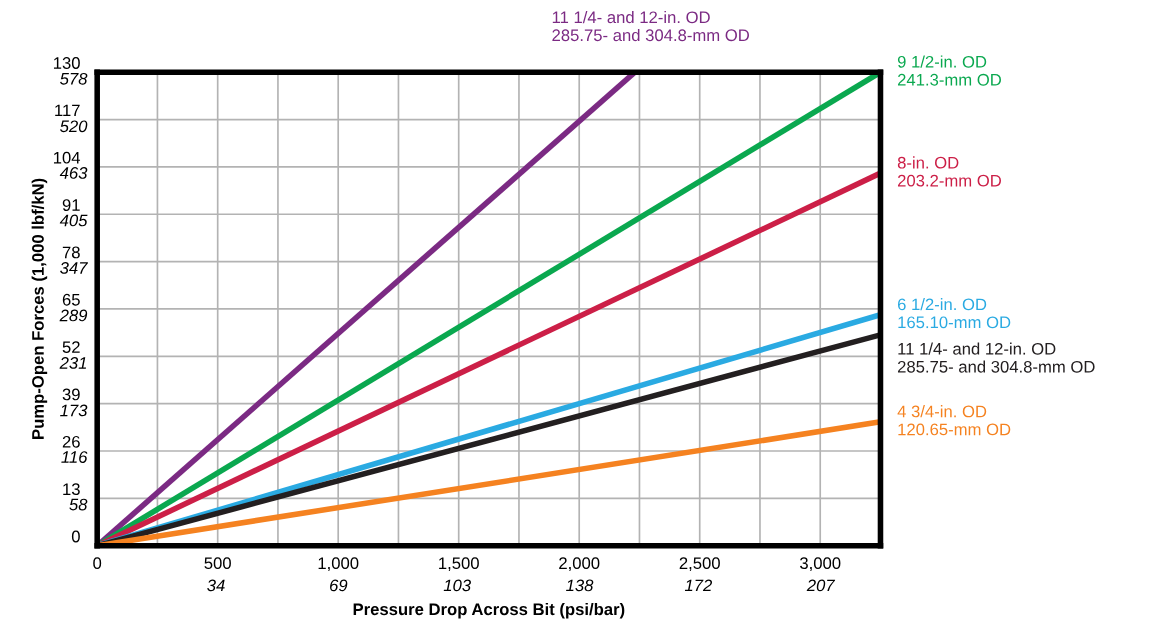  Describe the element at coordinates (78, 504) in the screenshot. I see `y2-tick-label: 58` at that location.